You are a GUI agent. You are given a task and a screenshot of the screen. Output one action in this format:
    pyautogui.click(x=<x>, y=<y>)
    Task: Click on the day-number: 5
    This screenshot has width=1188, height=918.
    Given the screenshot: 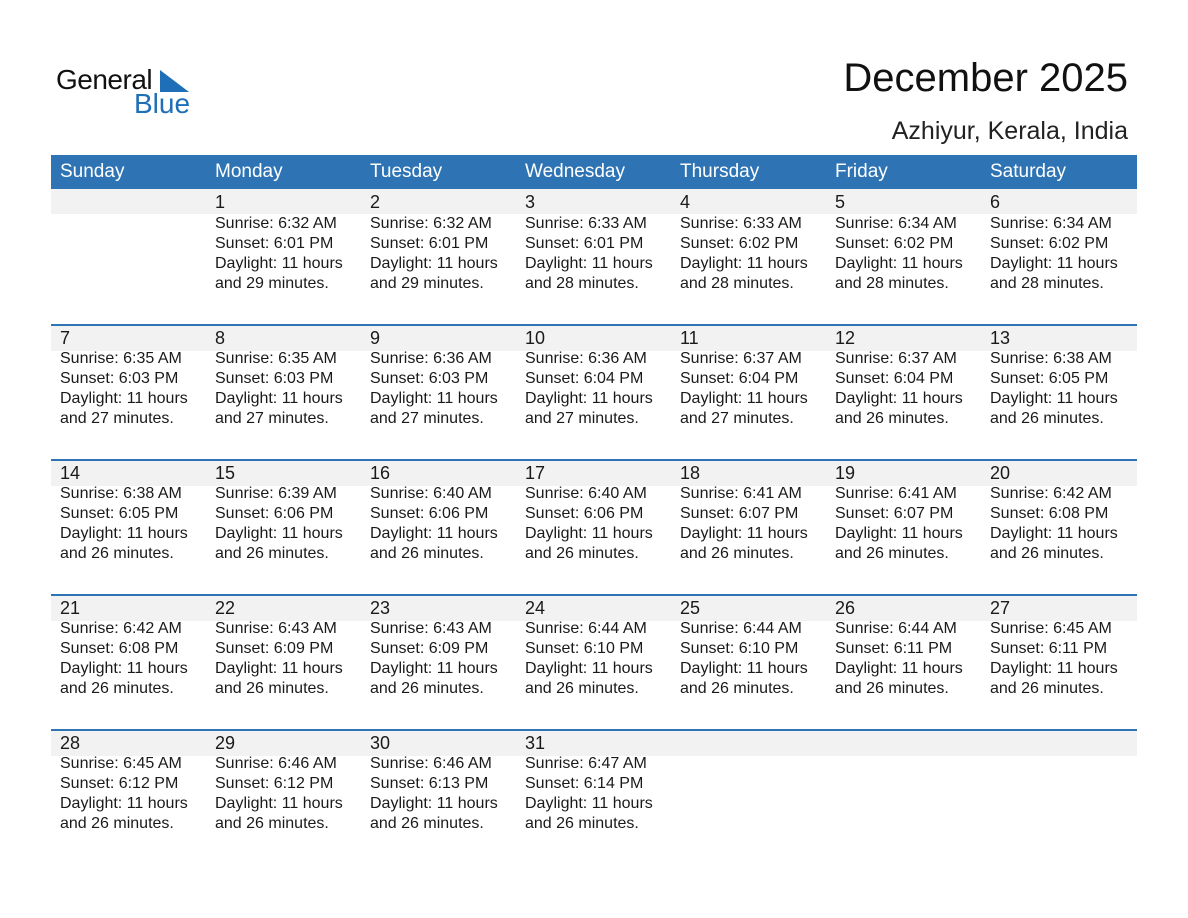 What is the action you would take?
    pyautogui.click(x=840, y=202)
    